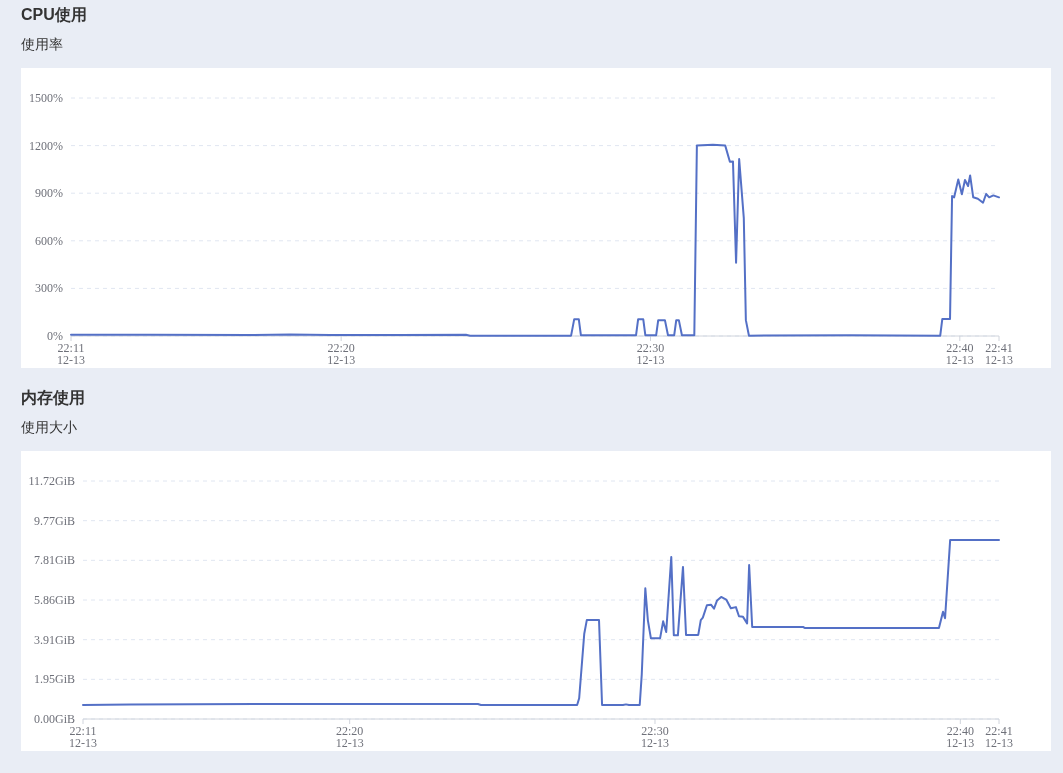  Describe the element at coordinates (42, 45) in the screenshot. I see `chart-subtitle: 使用率` at that location.